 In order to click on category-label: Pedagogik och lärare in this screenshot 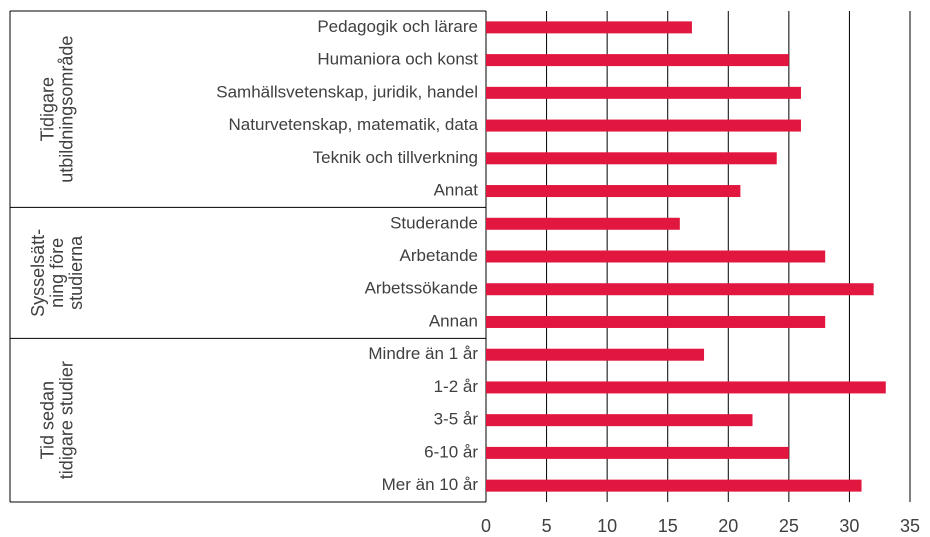, I will do `click(397, 26)`.